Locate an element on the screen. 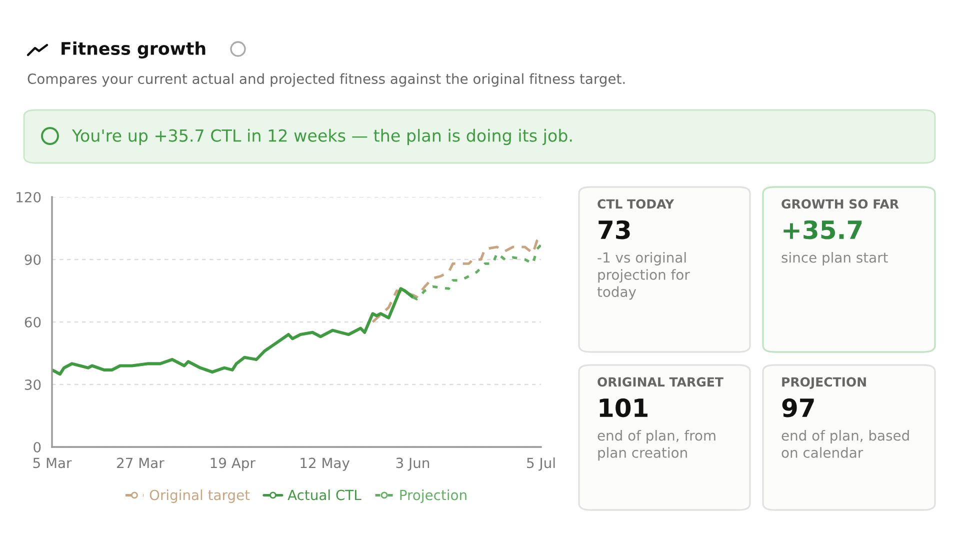  chart-title: Fitness growth is located at coordinates (134, 50).